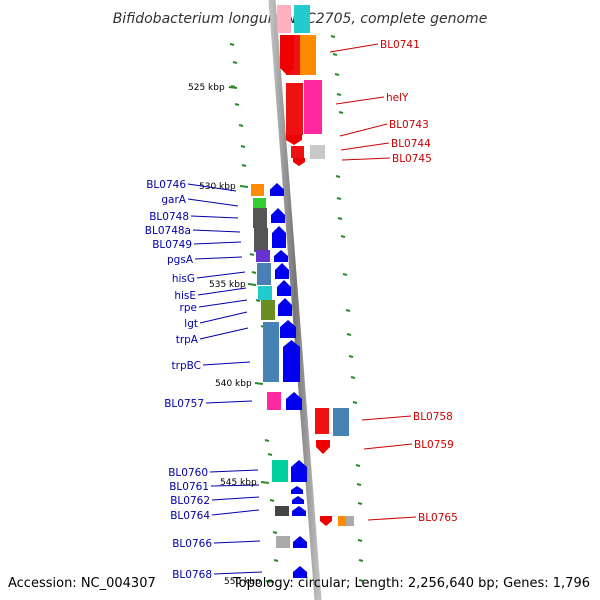 The image size is (600, 600). Describe the element at coordinates (183, 279) in the screenshot. I see `gene-label: hisG` at that location.